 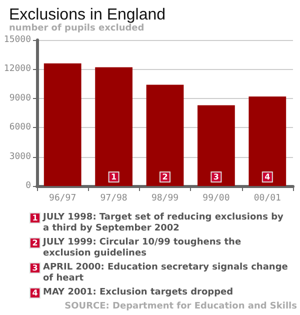 I want to click on source-note: SOURCE: Department for Education and Skills, so click(x=181, y=307).